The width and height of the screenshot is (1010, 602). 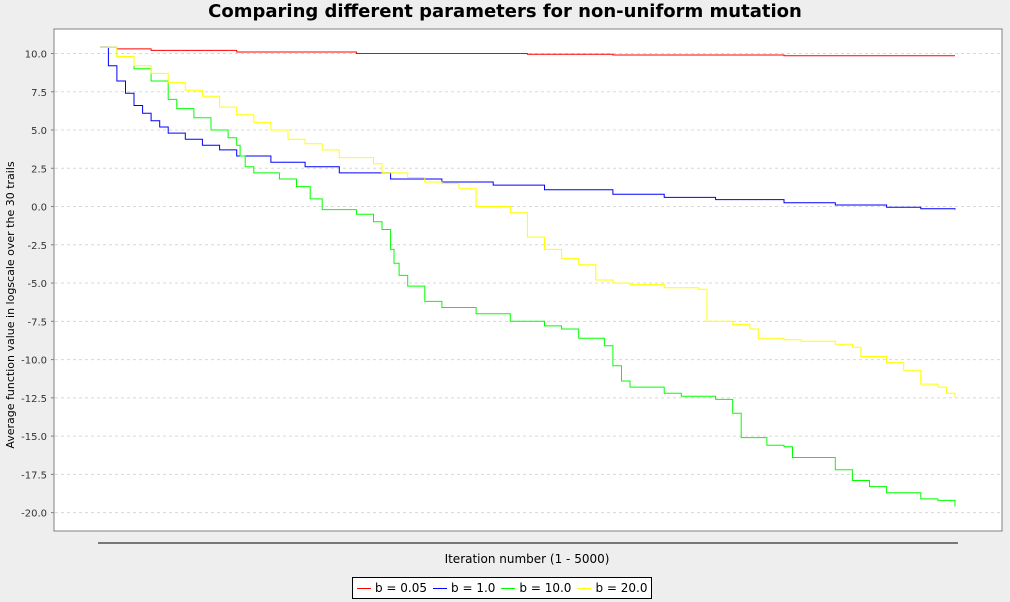 I want to click on legend-label: b = 20.0, so click(x=621, y=588).